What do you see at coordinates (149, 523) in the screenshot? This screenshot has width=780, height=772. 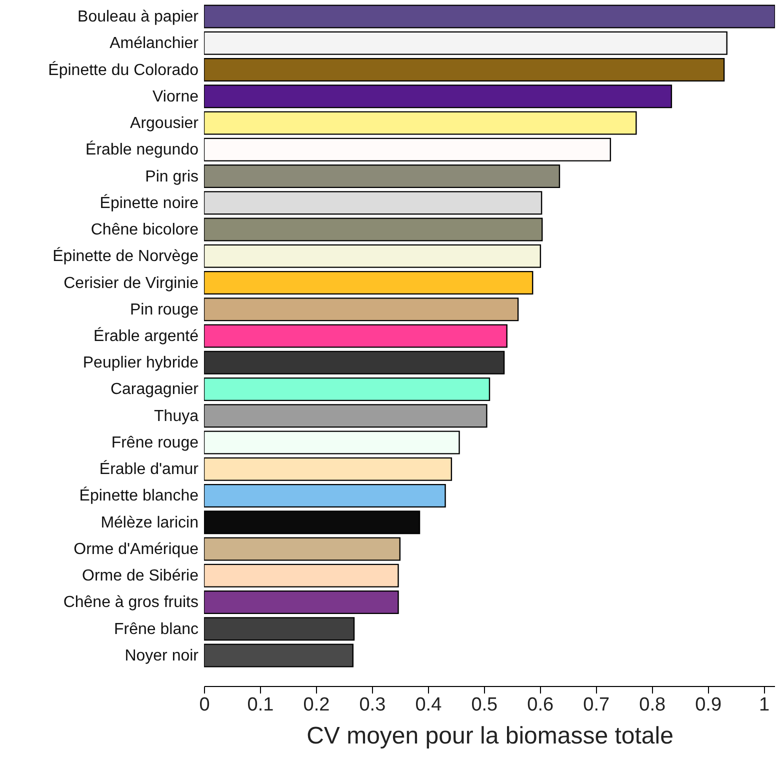 I see `y-tick-label: Mélèze laricin` at bounding box center [149, 523].